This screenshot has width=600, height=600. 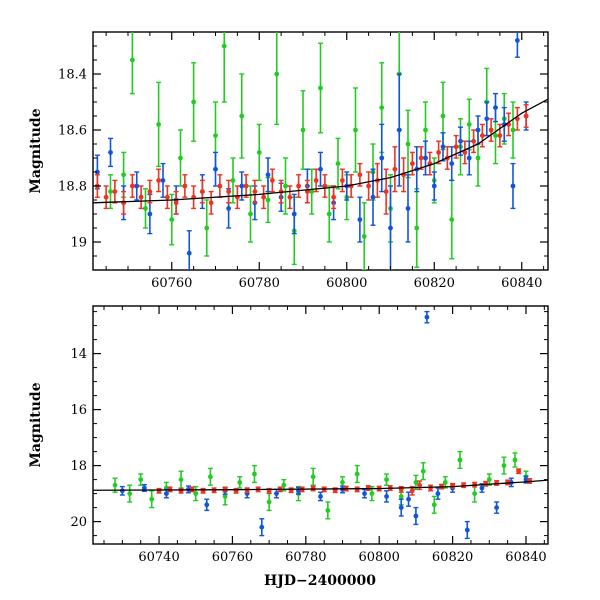 What do you see at coordinates (434, 283) in the screenshot?
I see `top-x-tick-label: 60820` at bounding box center [434, 283].